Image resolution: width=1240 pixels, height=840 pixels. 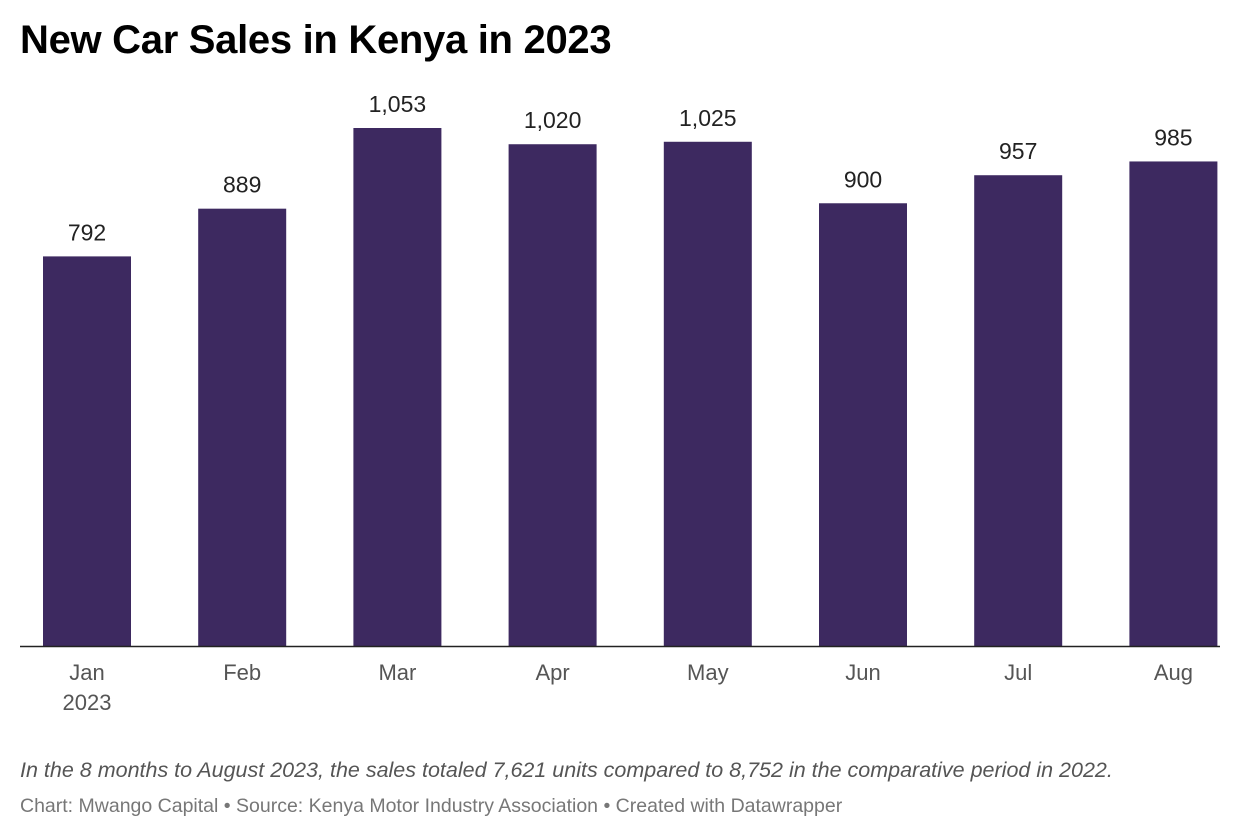 What do you see at coordinates (708, 118) in the screenshot?
I see `value-label-may: 1,025` at bounding box center [708, 118].